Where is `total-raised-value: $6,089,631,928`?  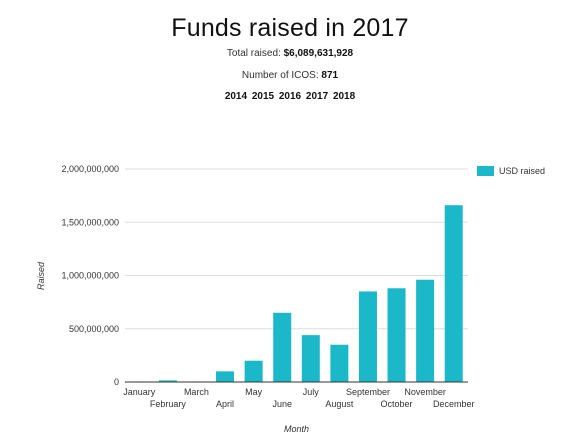
total-raised-value: $6,089,631,928 is located at coordinates (318, 53).